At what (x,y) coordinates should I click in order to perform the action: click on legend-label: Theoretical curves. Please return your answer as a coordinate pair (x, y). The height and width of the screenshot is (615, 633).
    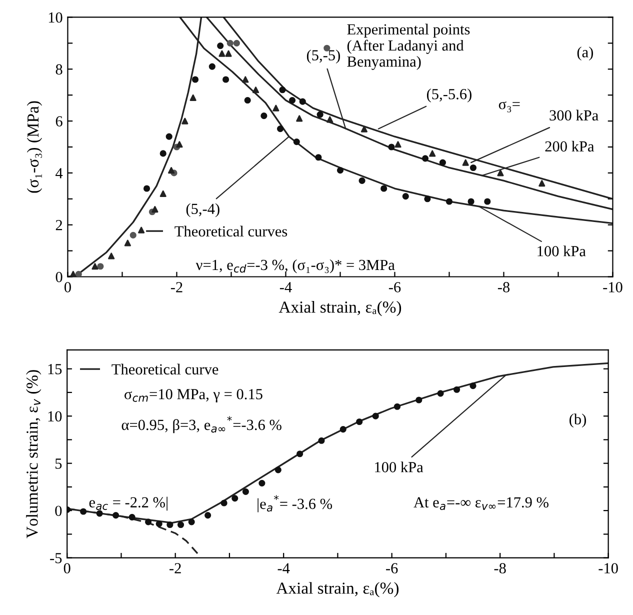
    Looking at the image, I should click on (231, 231).